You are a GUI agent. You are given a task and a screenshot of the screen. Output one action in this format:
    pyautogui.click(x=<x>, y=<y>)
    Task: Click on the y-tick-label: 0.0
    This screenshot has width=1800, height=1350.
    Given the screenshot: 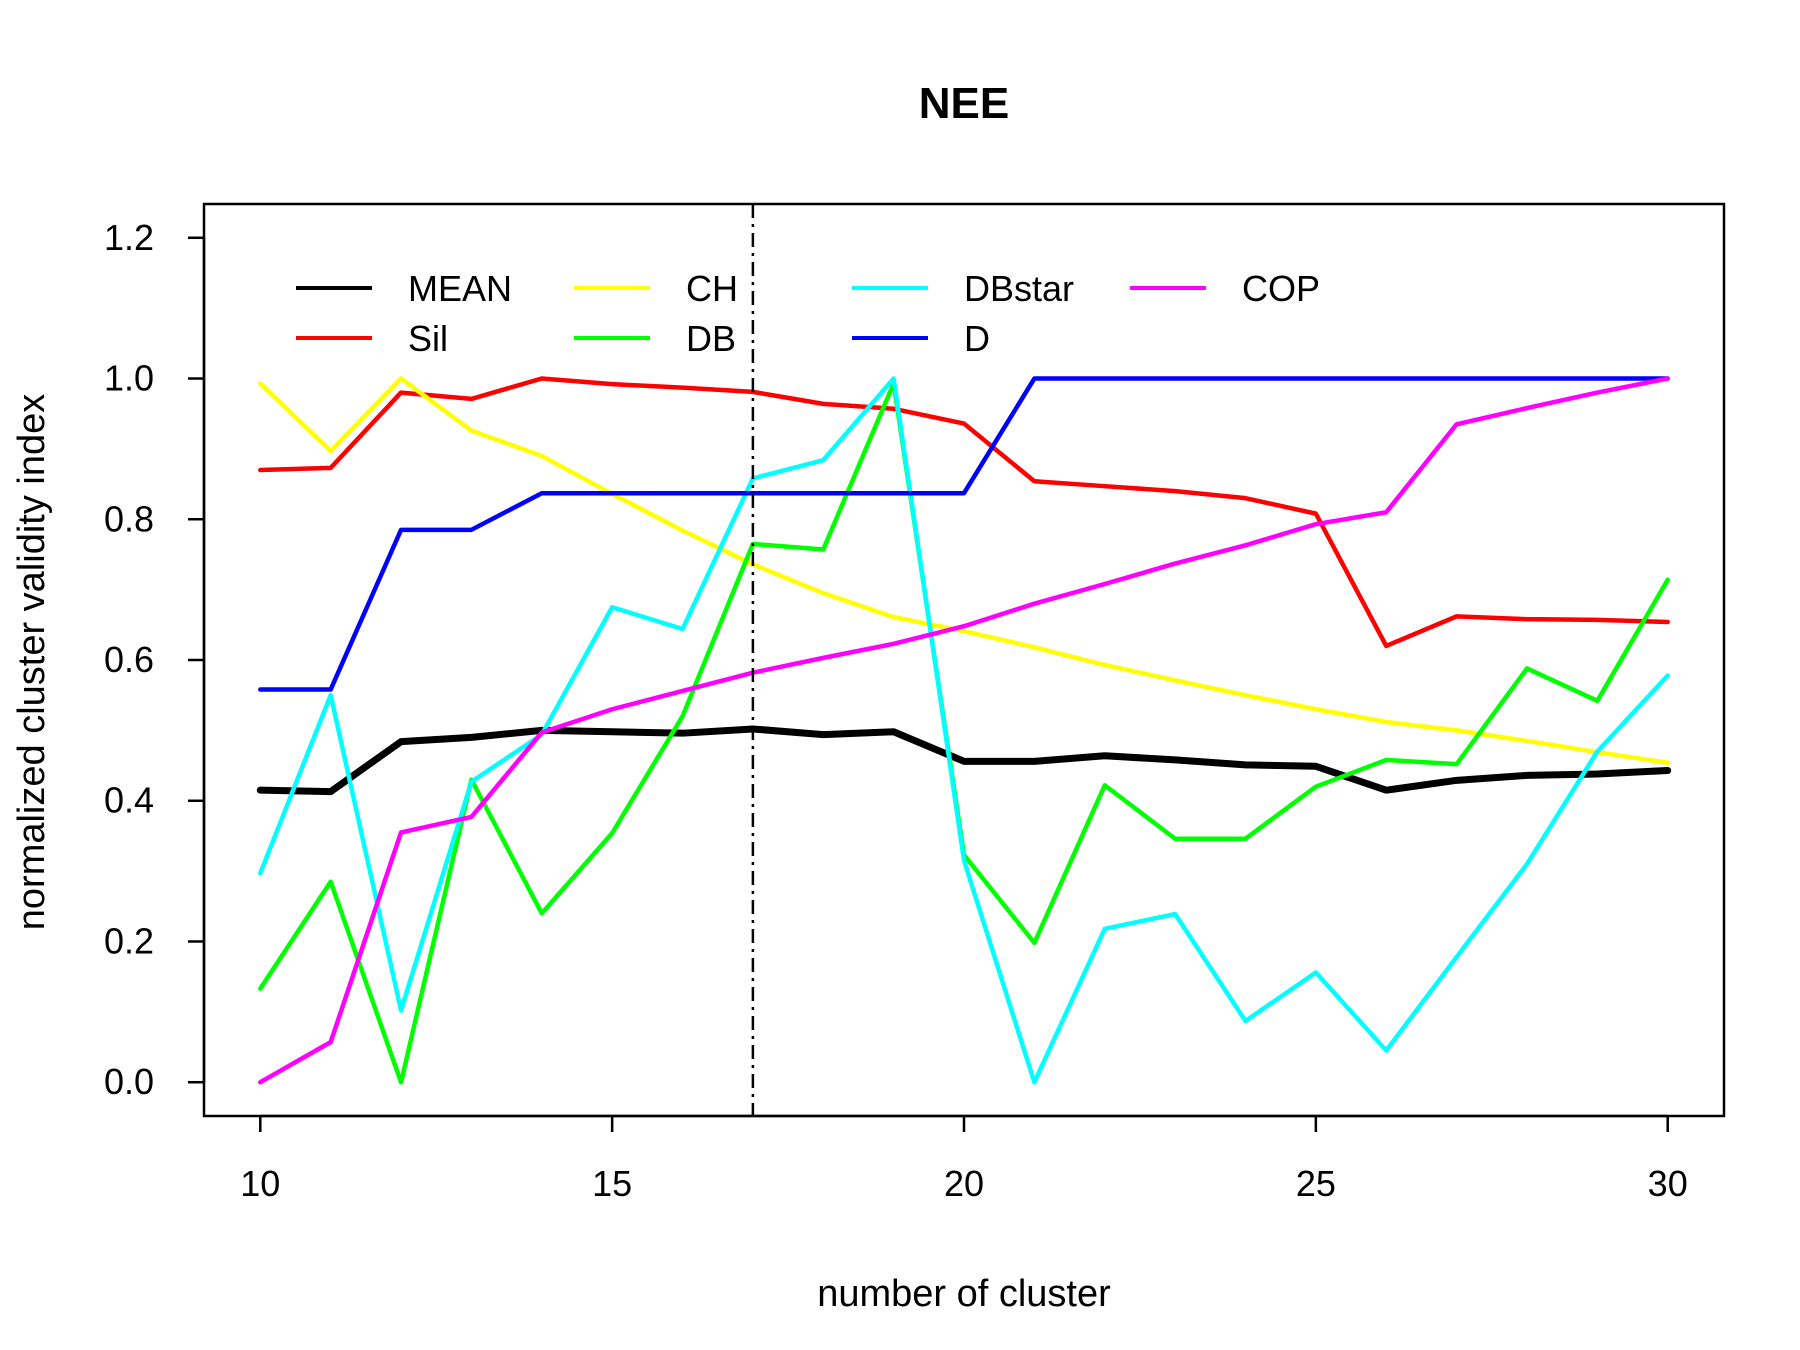 What is the action you would take?
    pyautogui.click(x=129, y=1081)
    